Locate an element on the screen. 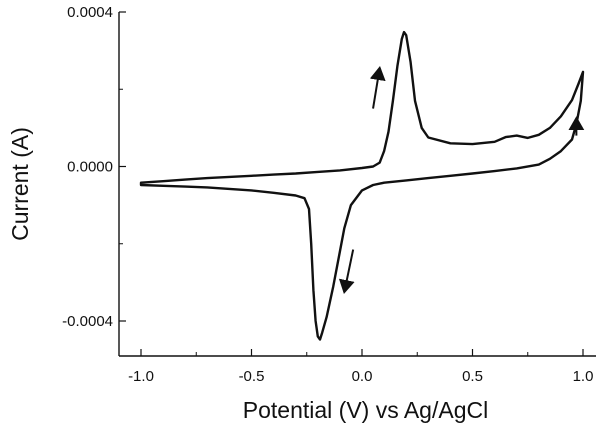 The width and height of the screenshot is (602, 430). x-tick-label: -1.0 is located at coordinates (141, 376).